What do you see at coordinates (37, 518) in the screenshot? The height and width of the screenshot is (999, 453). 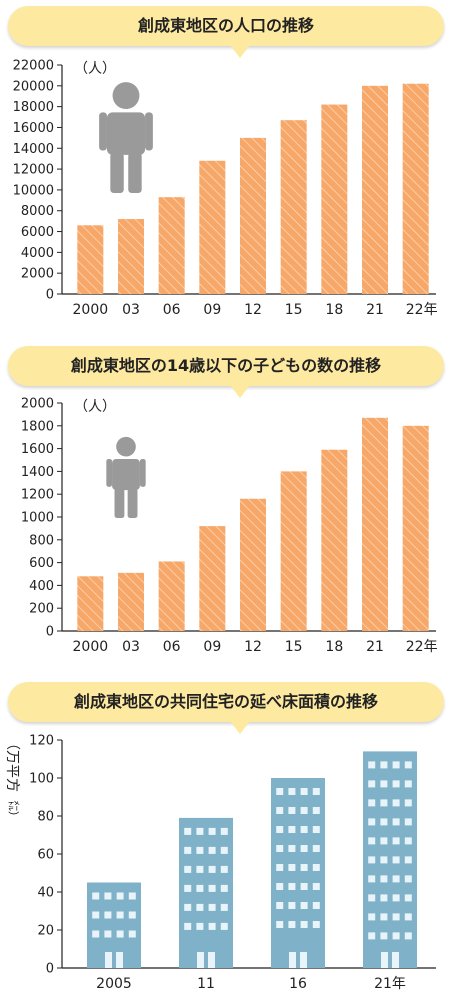 I see `y-tick-label: 1000` at bounding box center [37, 518].